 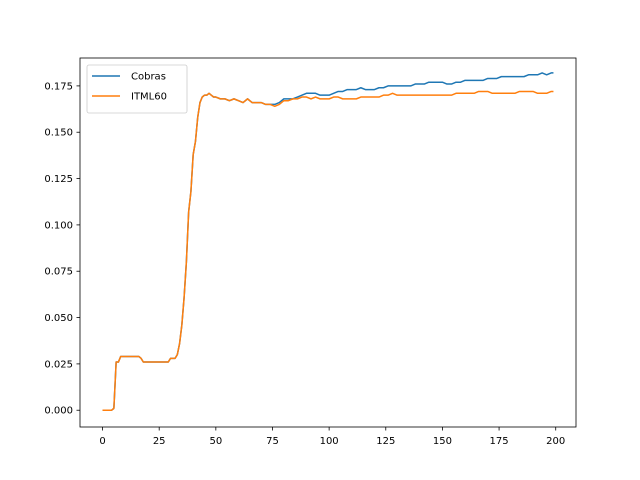 What do you see at coordinates (499, 441) in the screenshot?
I see `x-tick-label: 175` at bounding box center [499, 441].